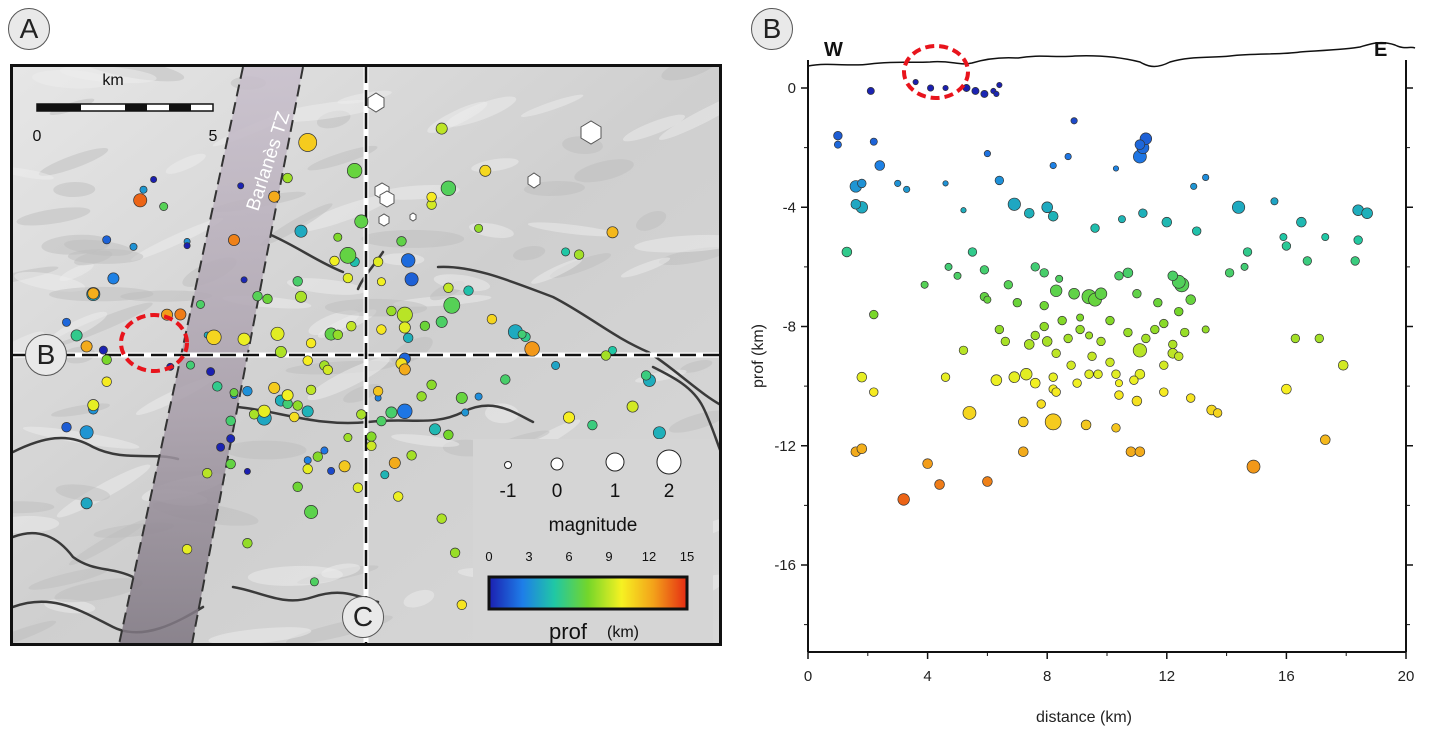 This screenshot has width=1441, height=732. Describe the element at coordinates (833, 50) in the screenshot. I see `west-label: W` at that location.